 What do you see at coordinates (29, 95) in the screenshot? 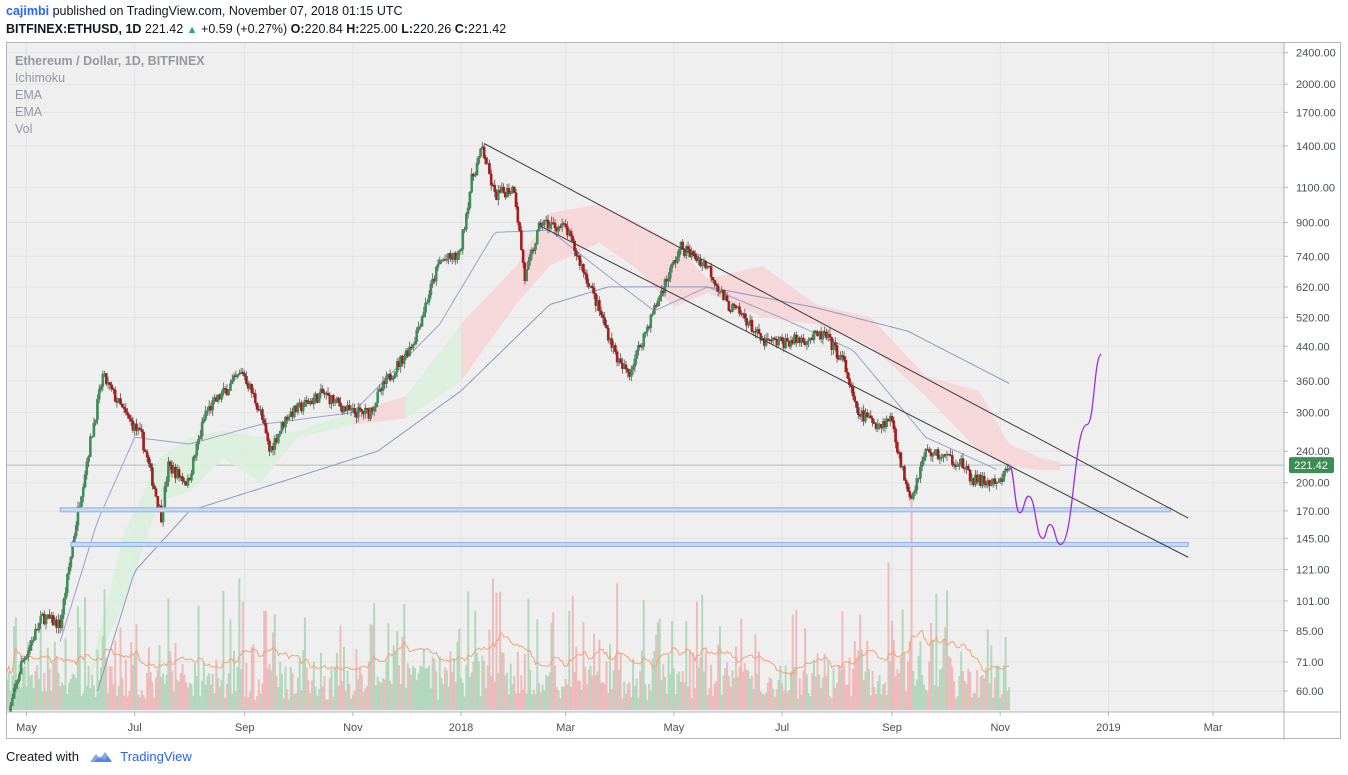
I see `legend-ema-1: EMA` at bounding box center [29, 95].